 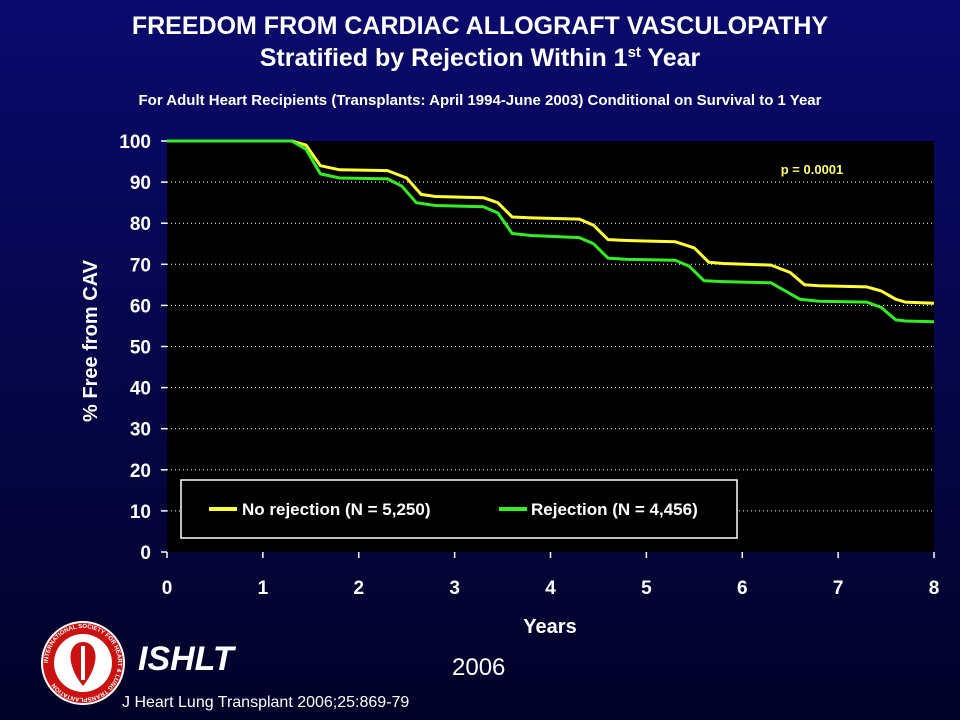 What do you see at coordinates (145, 553) in the screenshot?
I see `y-tick-label: 0` at bounding box center [145, 553].